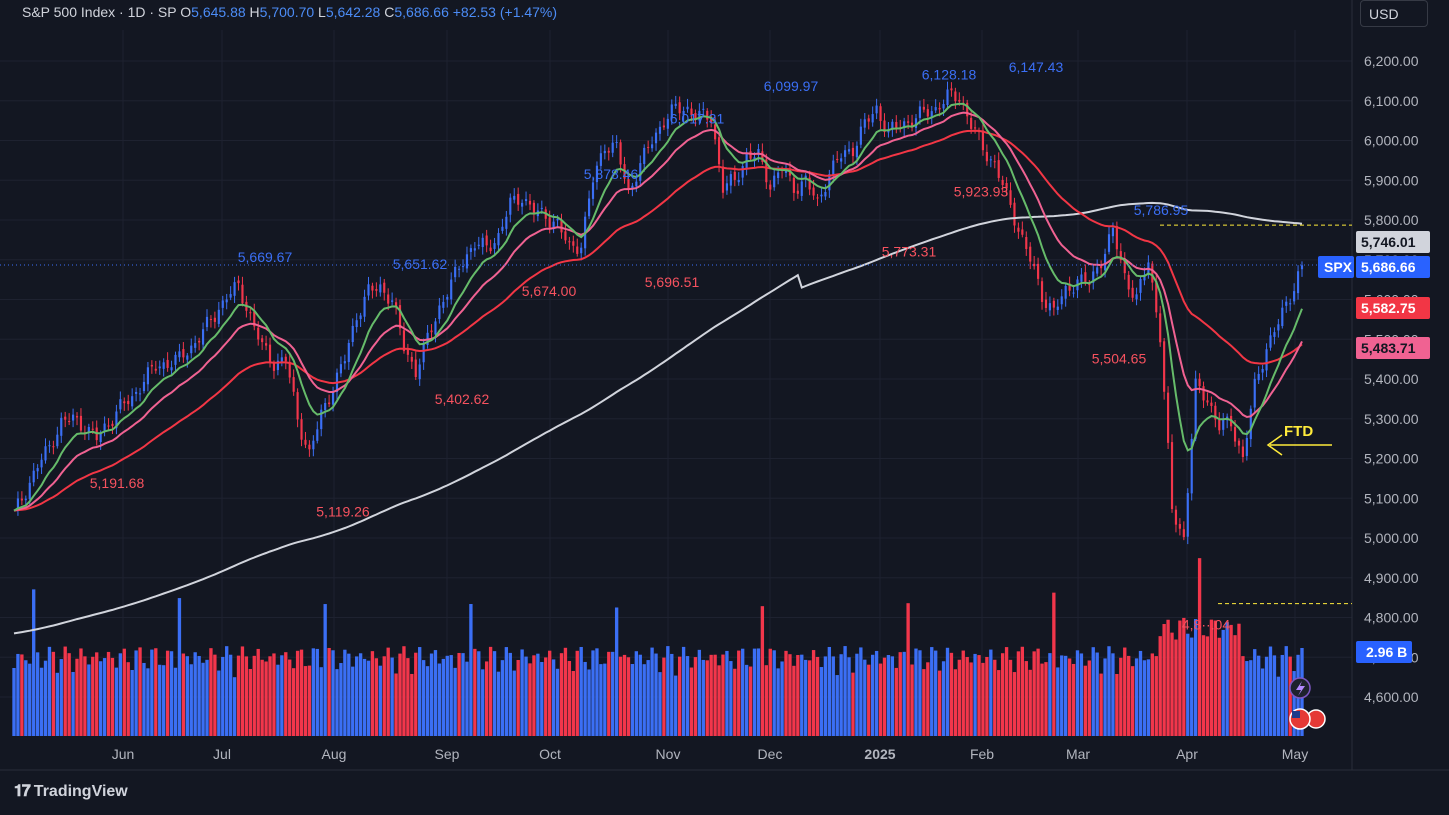  I want to click on high-label: 5,669.67, so click(265, 257).